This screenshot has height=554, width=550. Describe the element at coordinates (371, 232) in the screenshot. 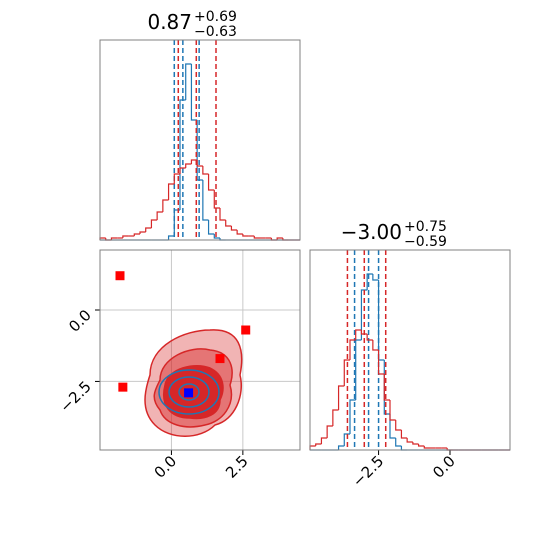

I see `panel-title: −3.00` at that location.